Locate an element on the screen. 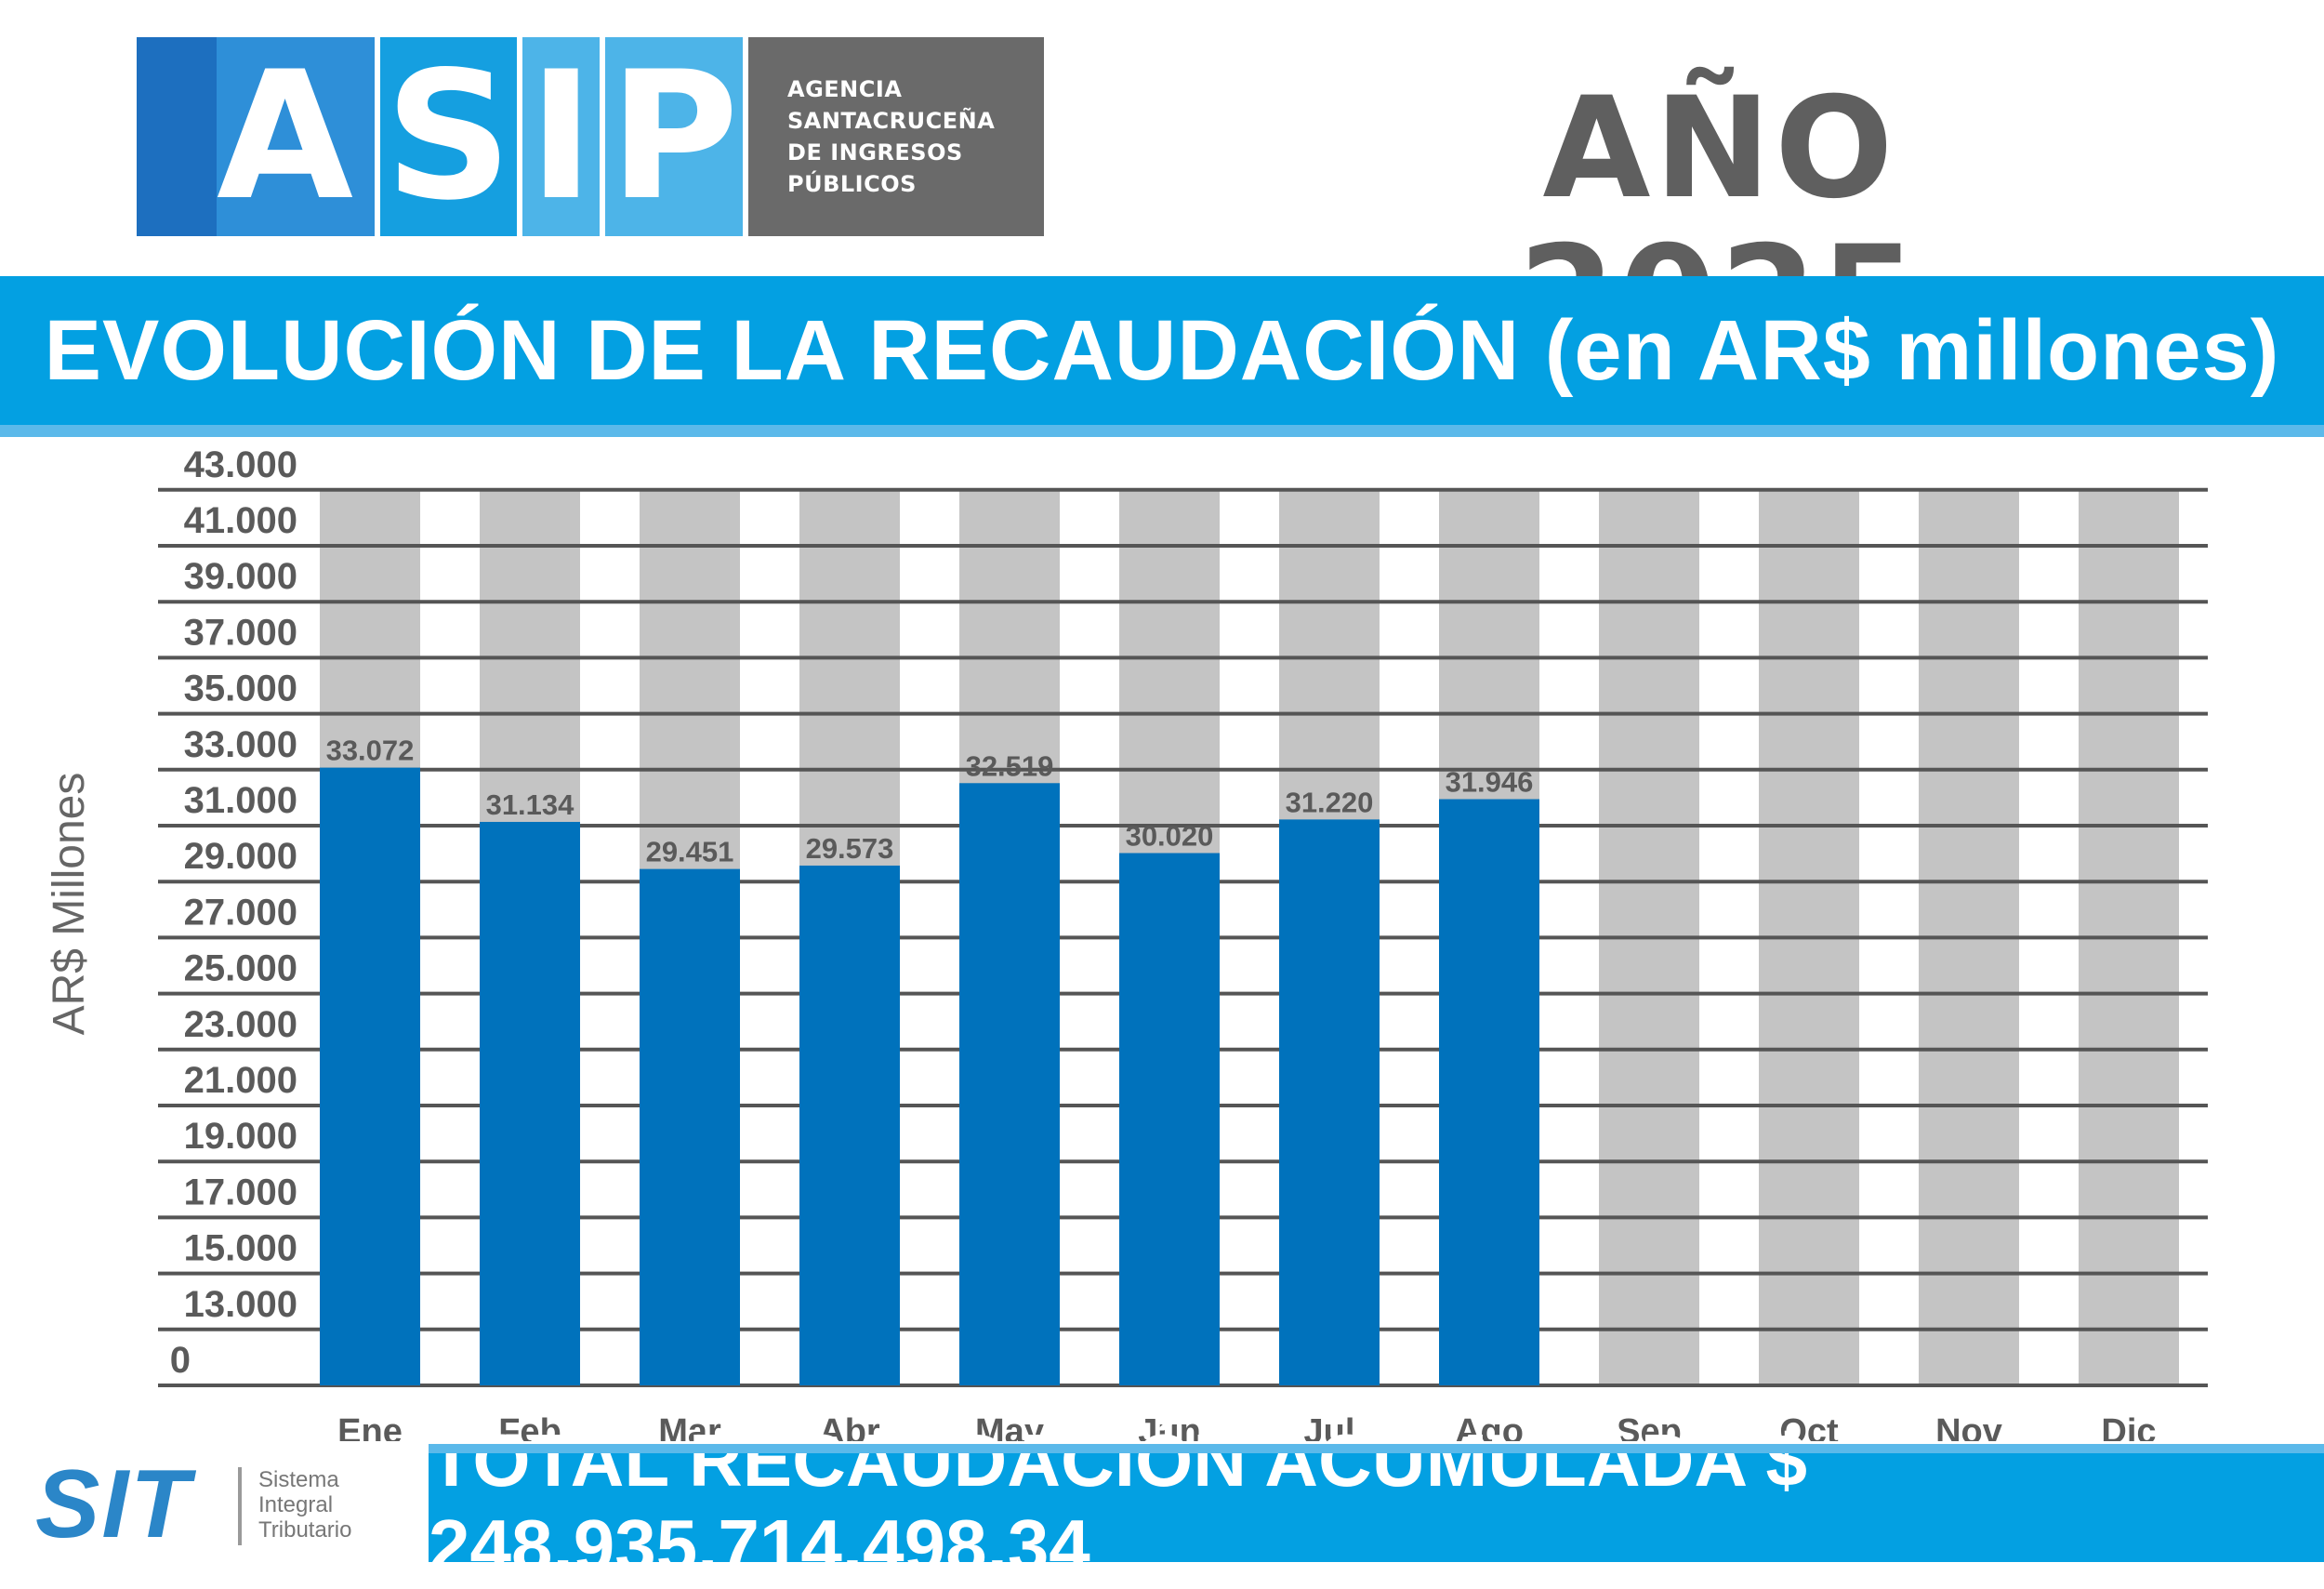 The image size is (2324, 1589). x-tick-label: Sep is located at coordinates (1649, 1427).